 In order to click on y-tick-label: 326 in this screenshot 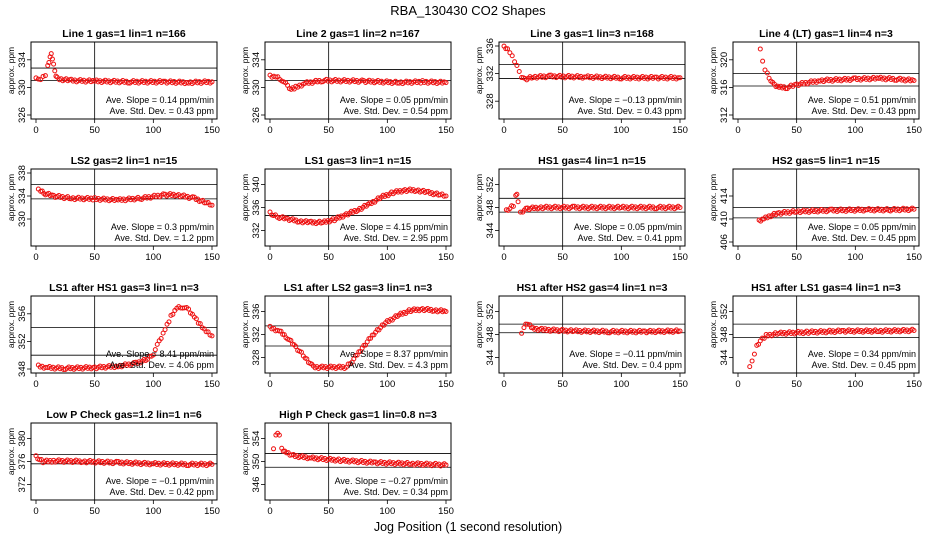, I will do `click(22, 115)`.